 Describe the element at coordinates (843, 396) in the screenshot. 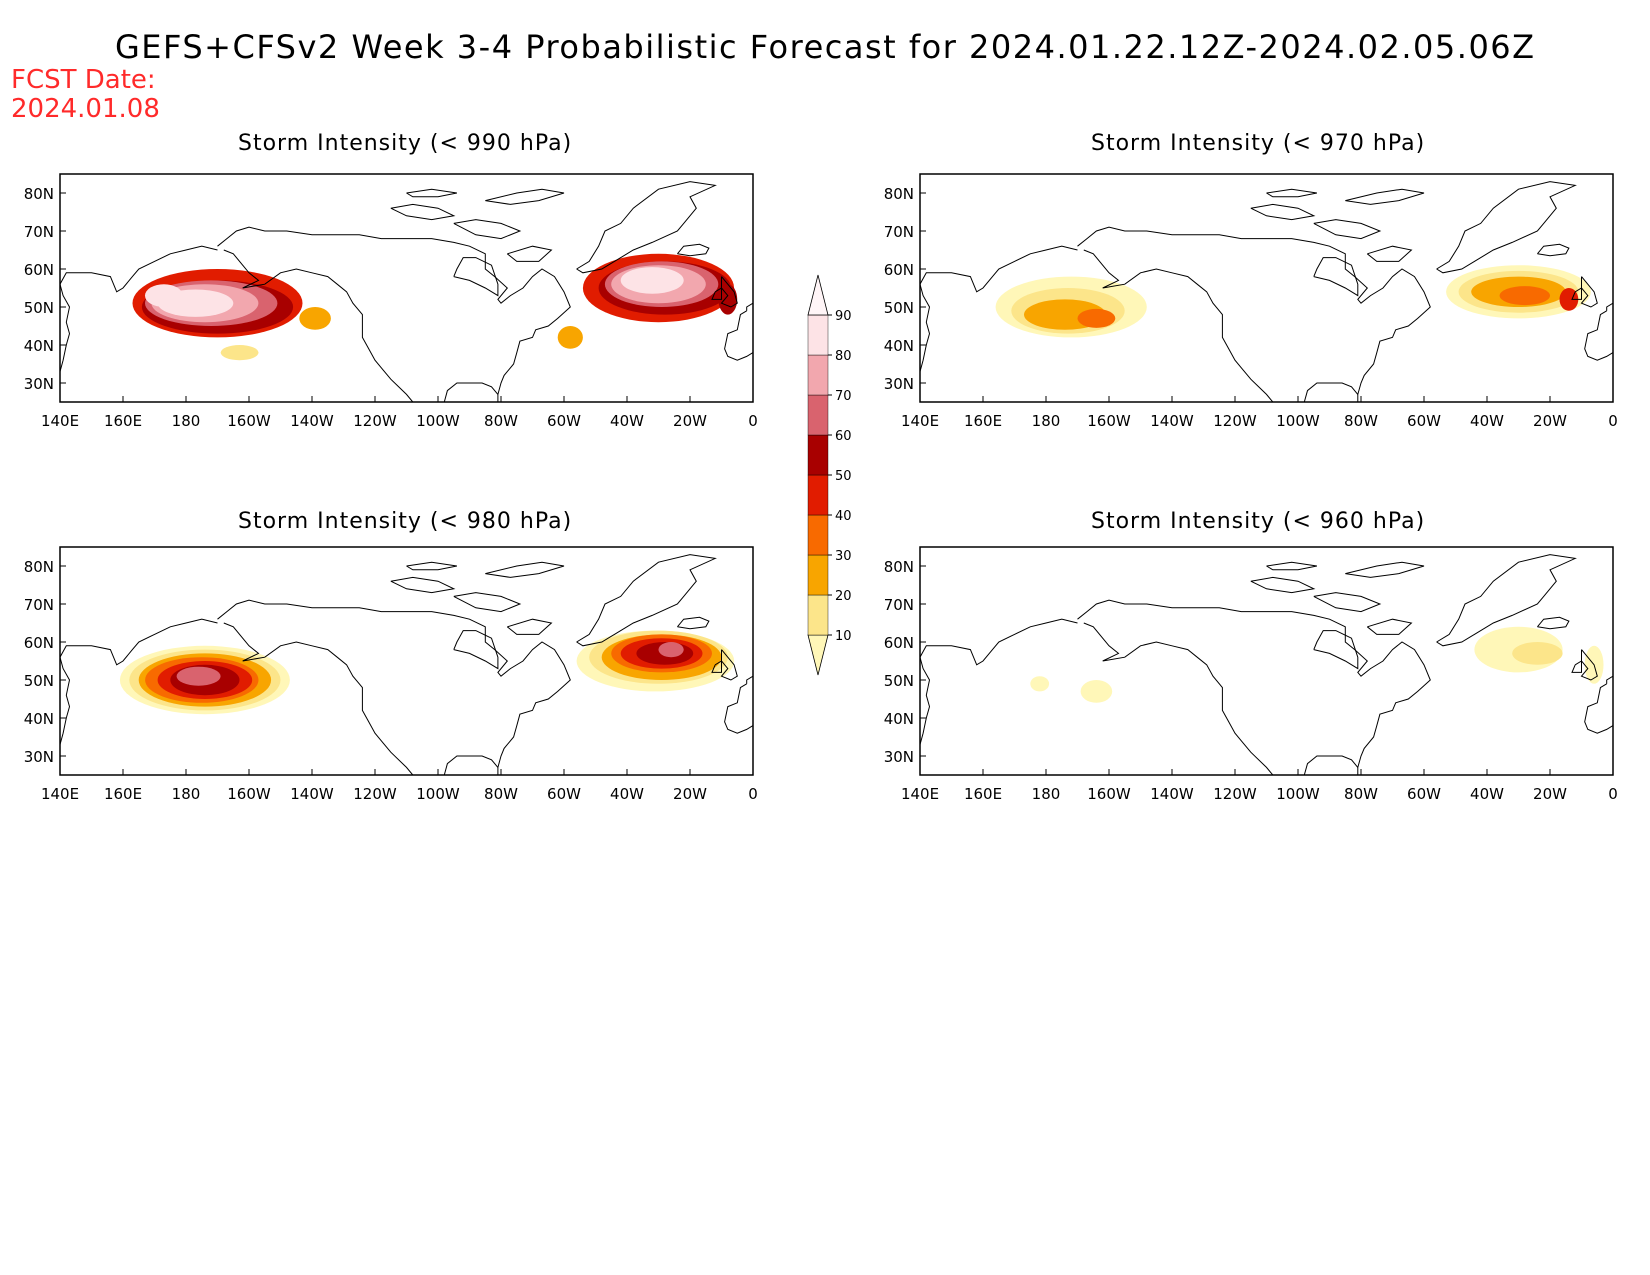

I see `colorbar-tick-label: 70` at that location.